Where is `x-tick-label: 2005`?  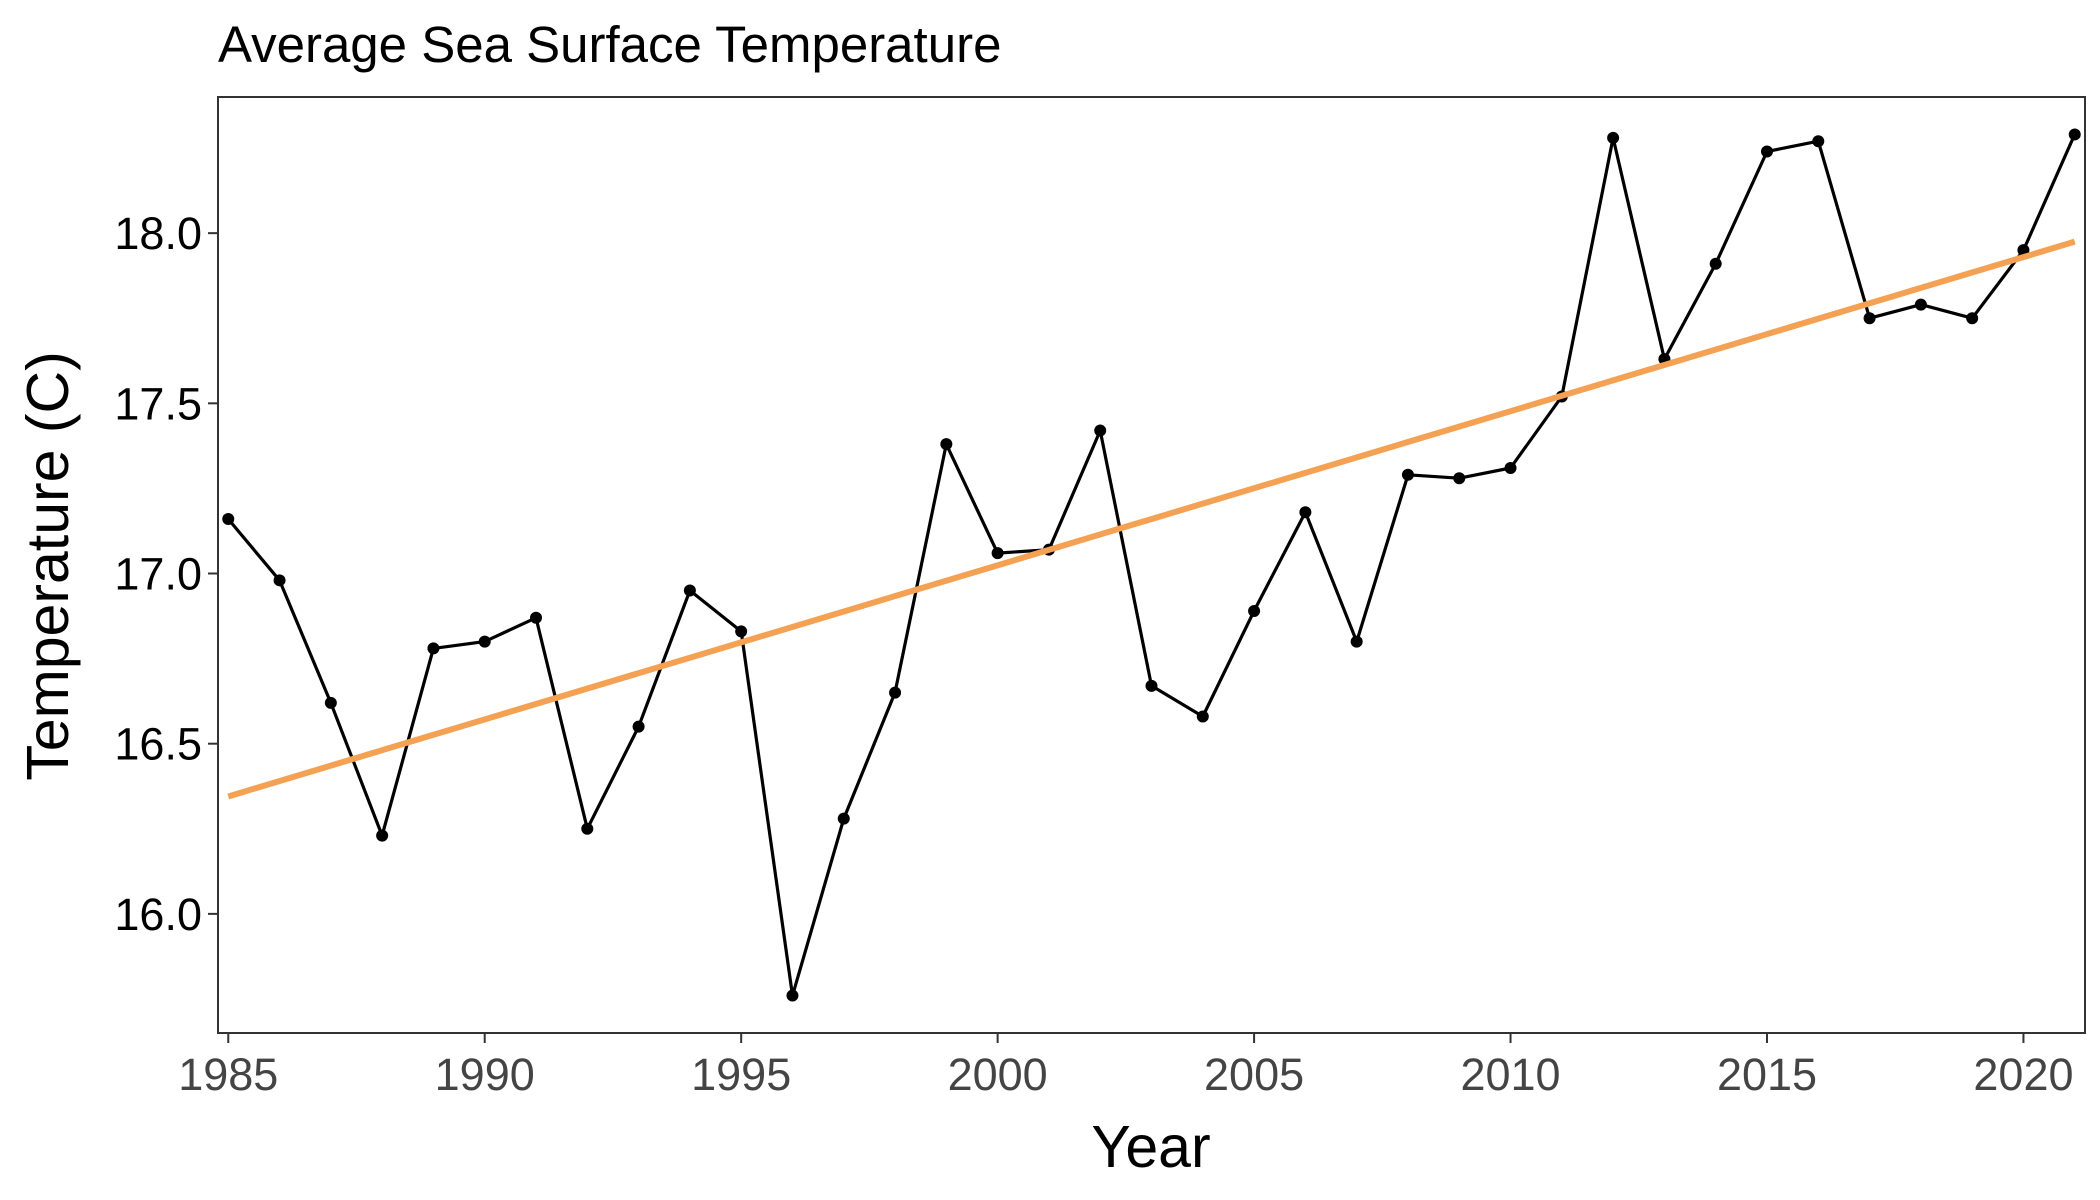
x-tick-label: 2005 is located at coordinates (1254, 1074).